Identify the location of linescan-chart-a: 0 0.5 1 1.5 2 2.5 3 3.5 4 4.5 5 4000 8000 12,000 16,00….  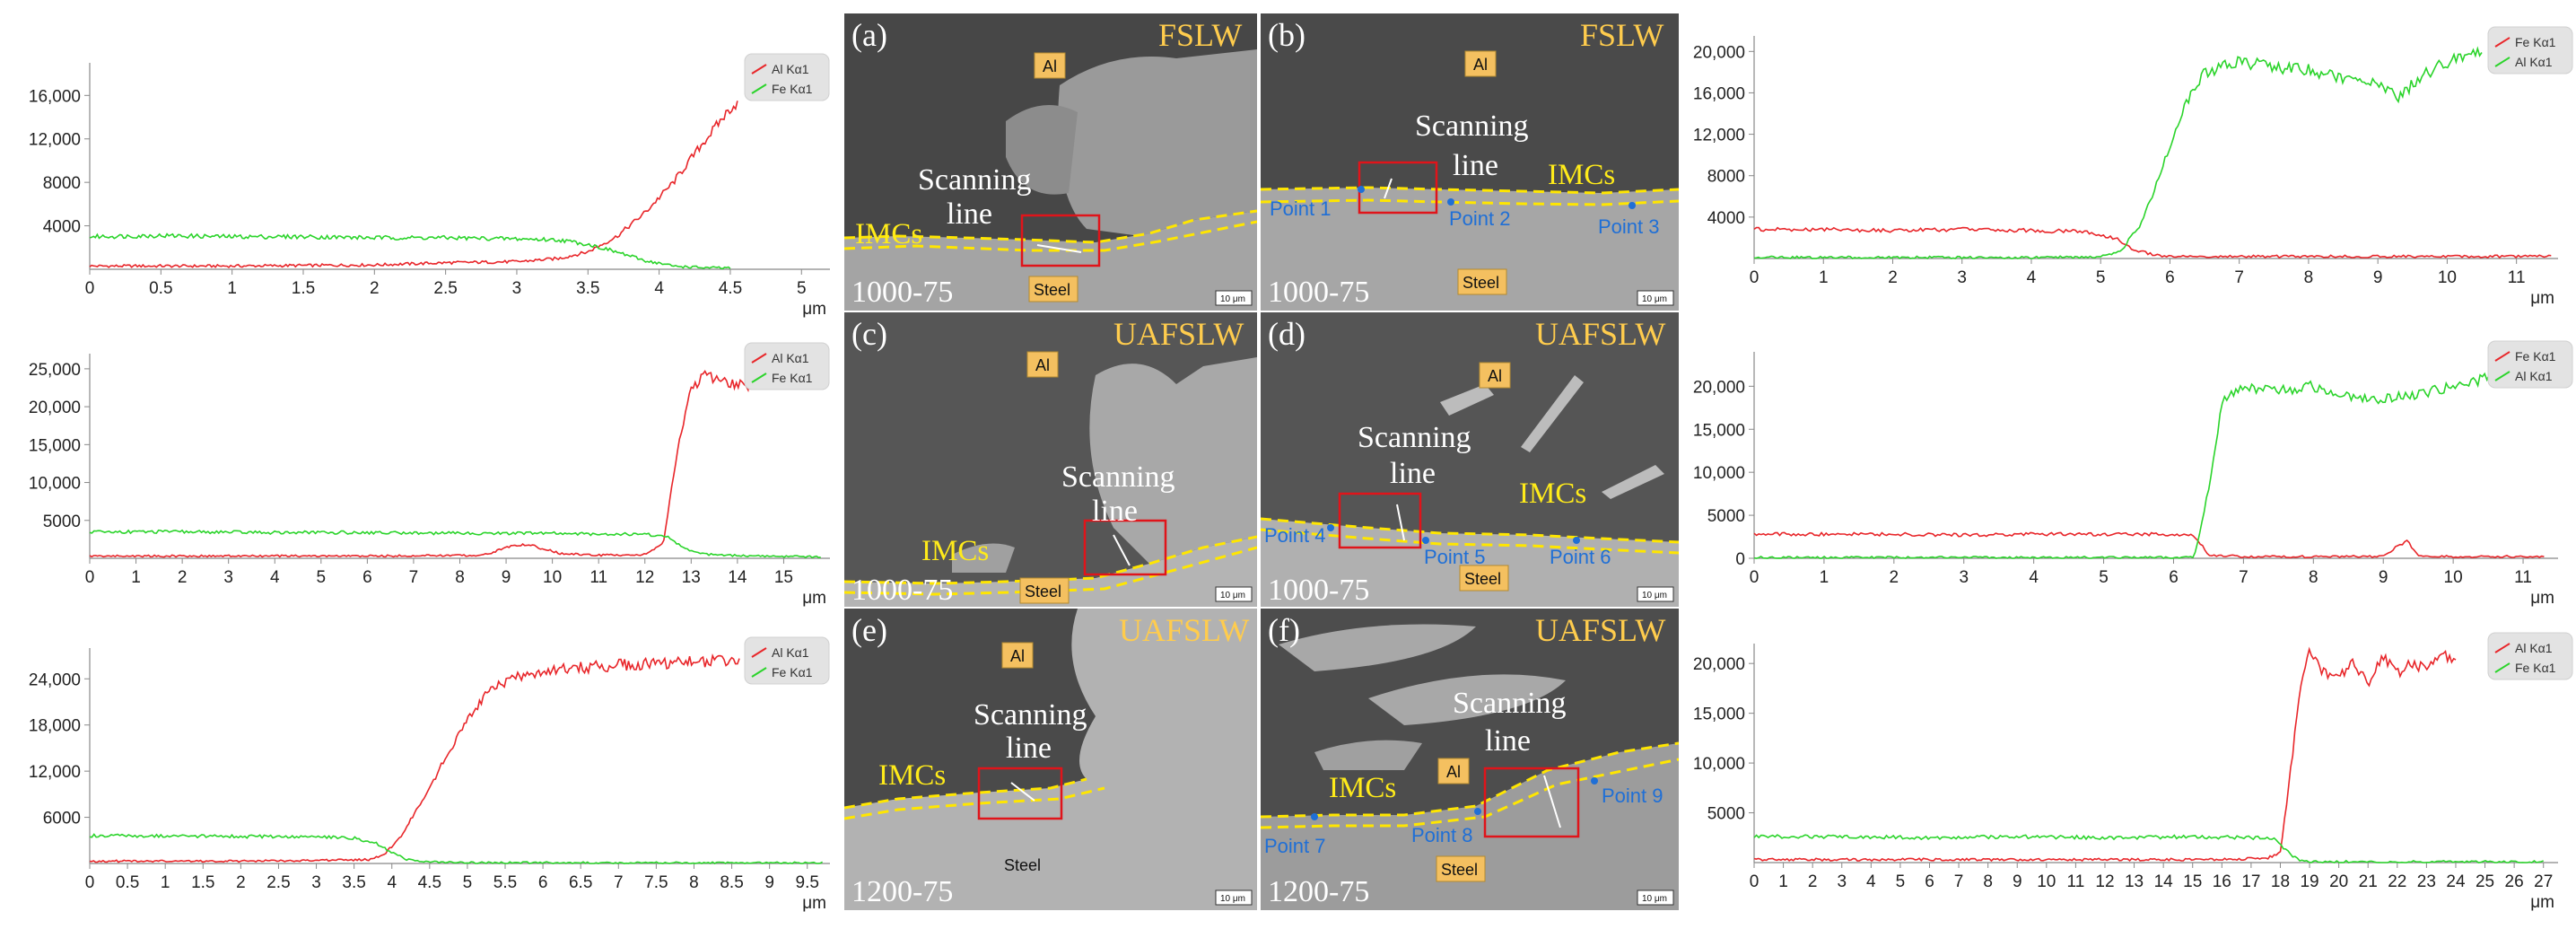
(430, 186).